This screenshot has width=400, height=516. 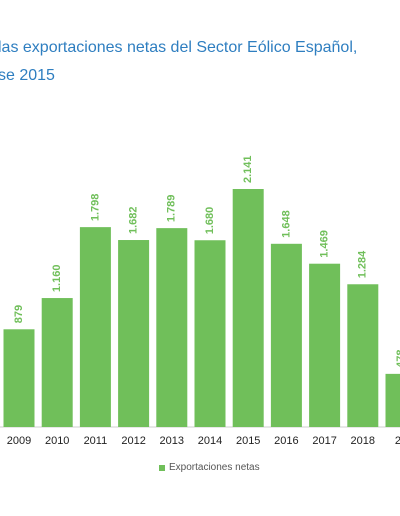 What do you see at coordinates (172, 441) in the screenshot?
I see `x-tick-2013: 2013` at bounding box center [172, 441].